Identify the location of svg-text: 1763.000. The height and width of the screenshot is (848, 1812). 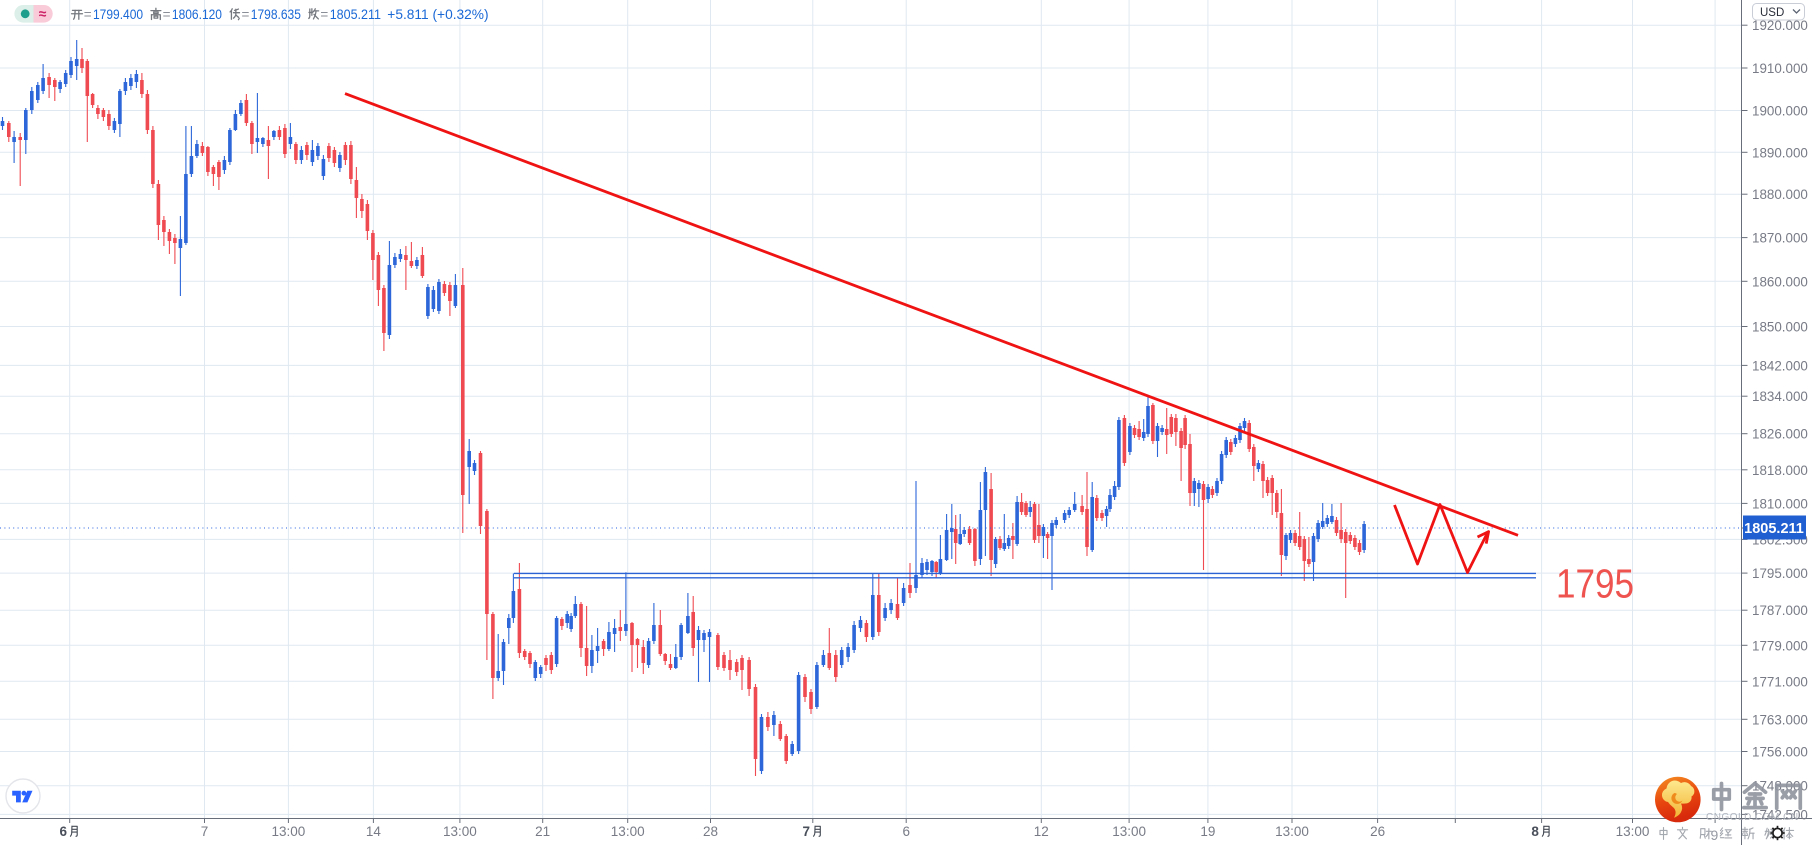
(1780, 719).